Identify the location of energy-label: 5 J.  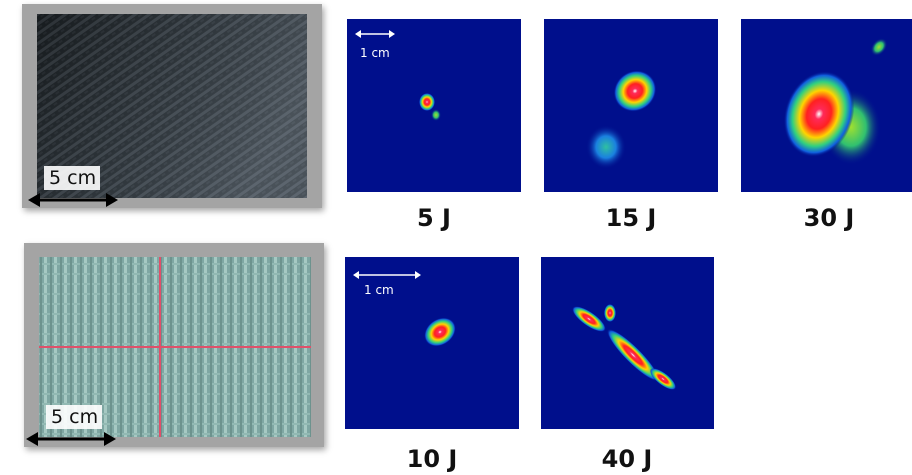
(434, 218).